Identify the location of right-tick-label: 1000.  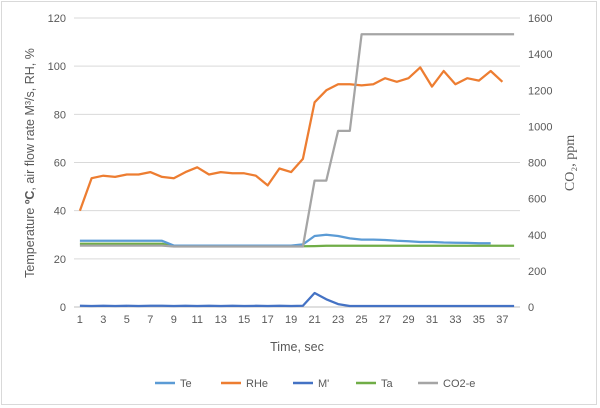
(540, 127).